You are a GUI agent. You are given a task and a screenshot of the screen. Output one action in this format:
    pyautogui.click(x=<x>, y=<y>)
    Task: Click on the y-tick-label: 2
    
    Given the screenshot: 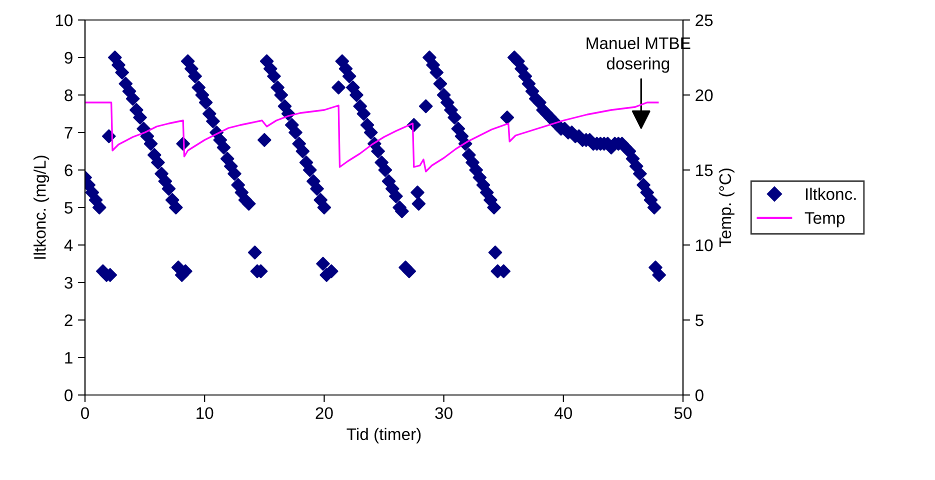 What is the action you would take?
    pyautogui.click(x=68, y=320)
    